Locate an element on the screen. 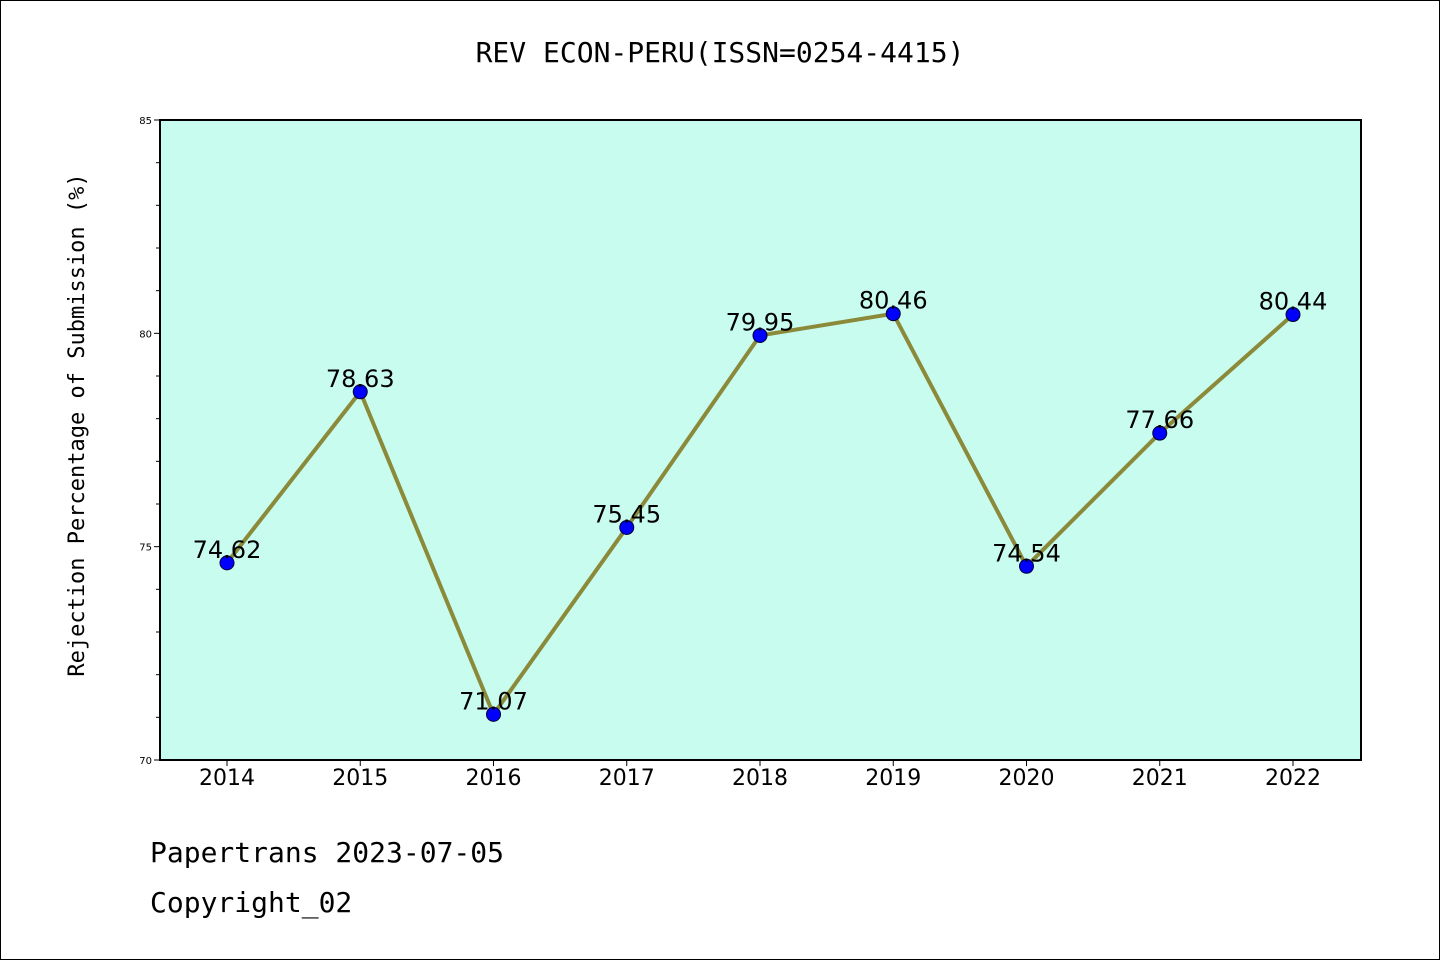  y-tick-label: 80 is located at coordinates (145, 334).